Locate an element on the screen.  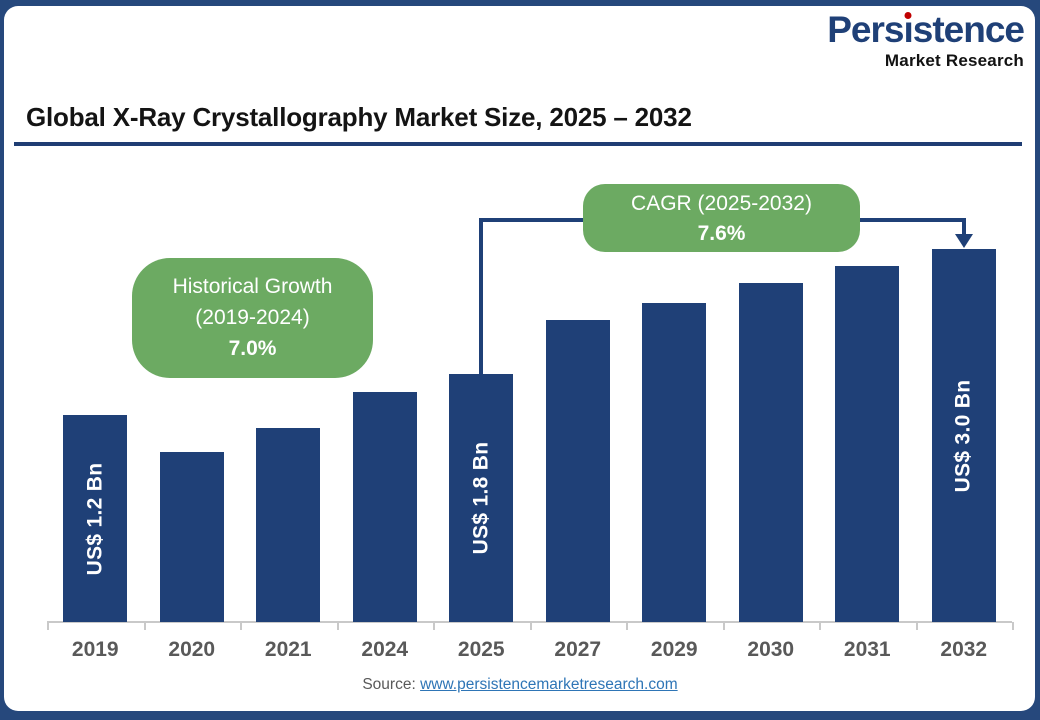
bar-2021 is located at coordinates (288, 525).